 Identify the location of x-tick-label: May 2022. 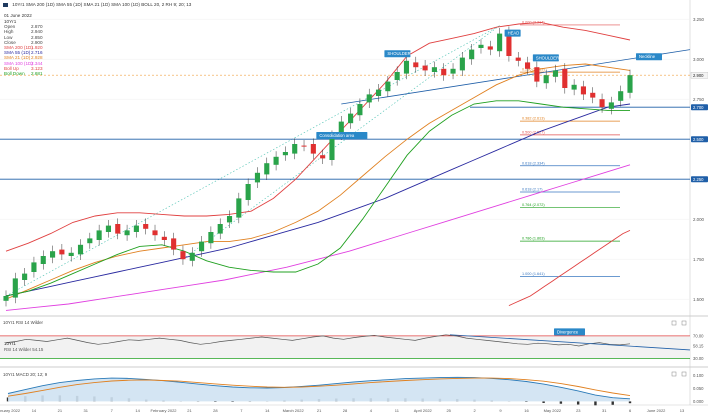
(553, 410).